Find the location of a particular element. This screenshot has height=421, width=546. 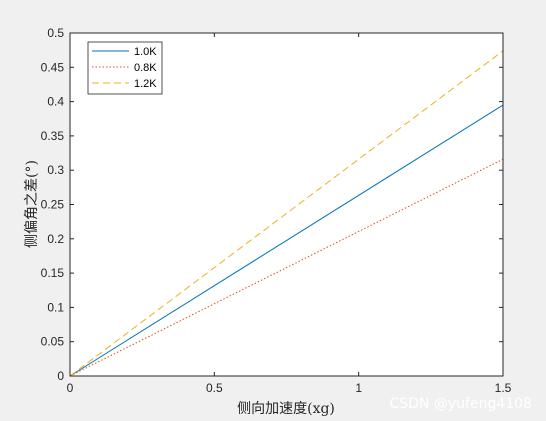

y-axis-label: 侧偏角之差(°) is located at coordinates (32, 204).